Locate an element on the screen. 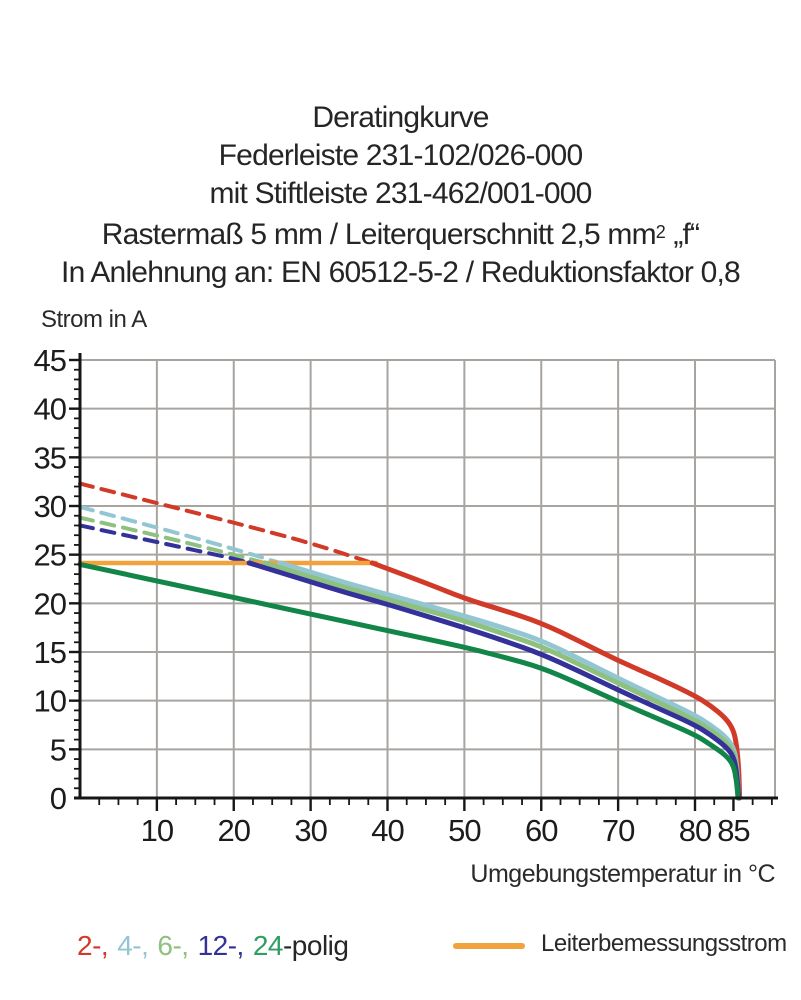 This screenshot has height=1000, width=801. title-line-1: Deratingkurve is located at coordinates (400, 117).